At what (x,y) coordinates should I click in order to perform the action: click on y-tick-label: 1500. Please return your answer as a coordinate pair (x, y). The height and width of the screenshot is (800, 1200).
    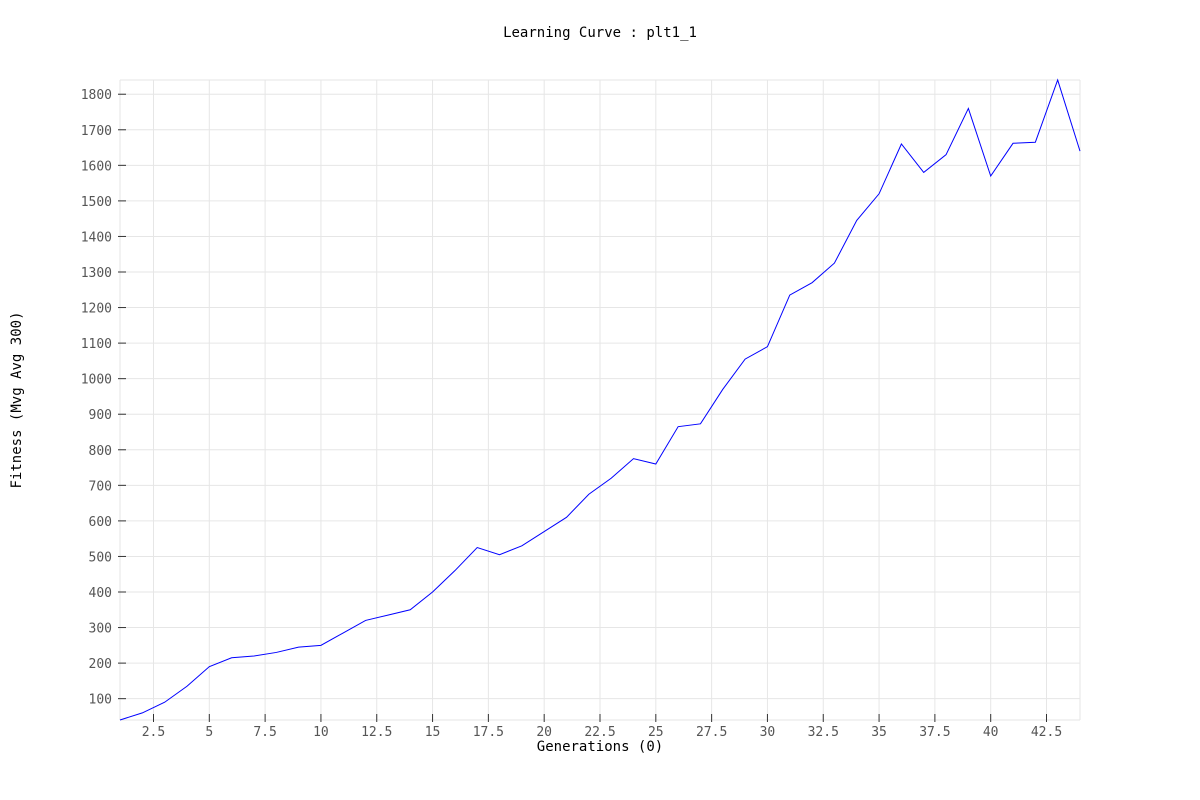
    Looking at the image, I should click on (96, 202).